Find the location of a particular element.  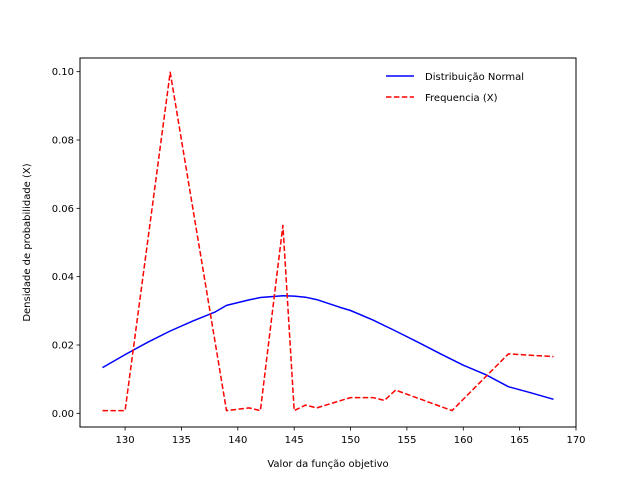

x-tick-label: 160 is located at coordinates (463, 440).